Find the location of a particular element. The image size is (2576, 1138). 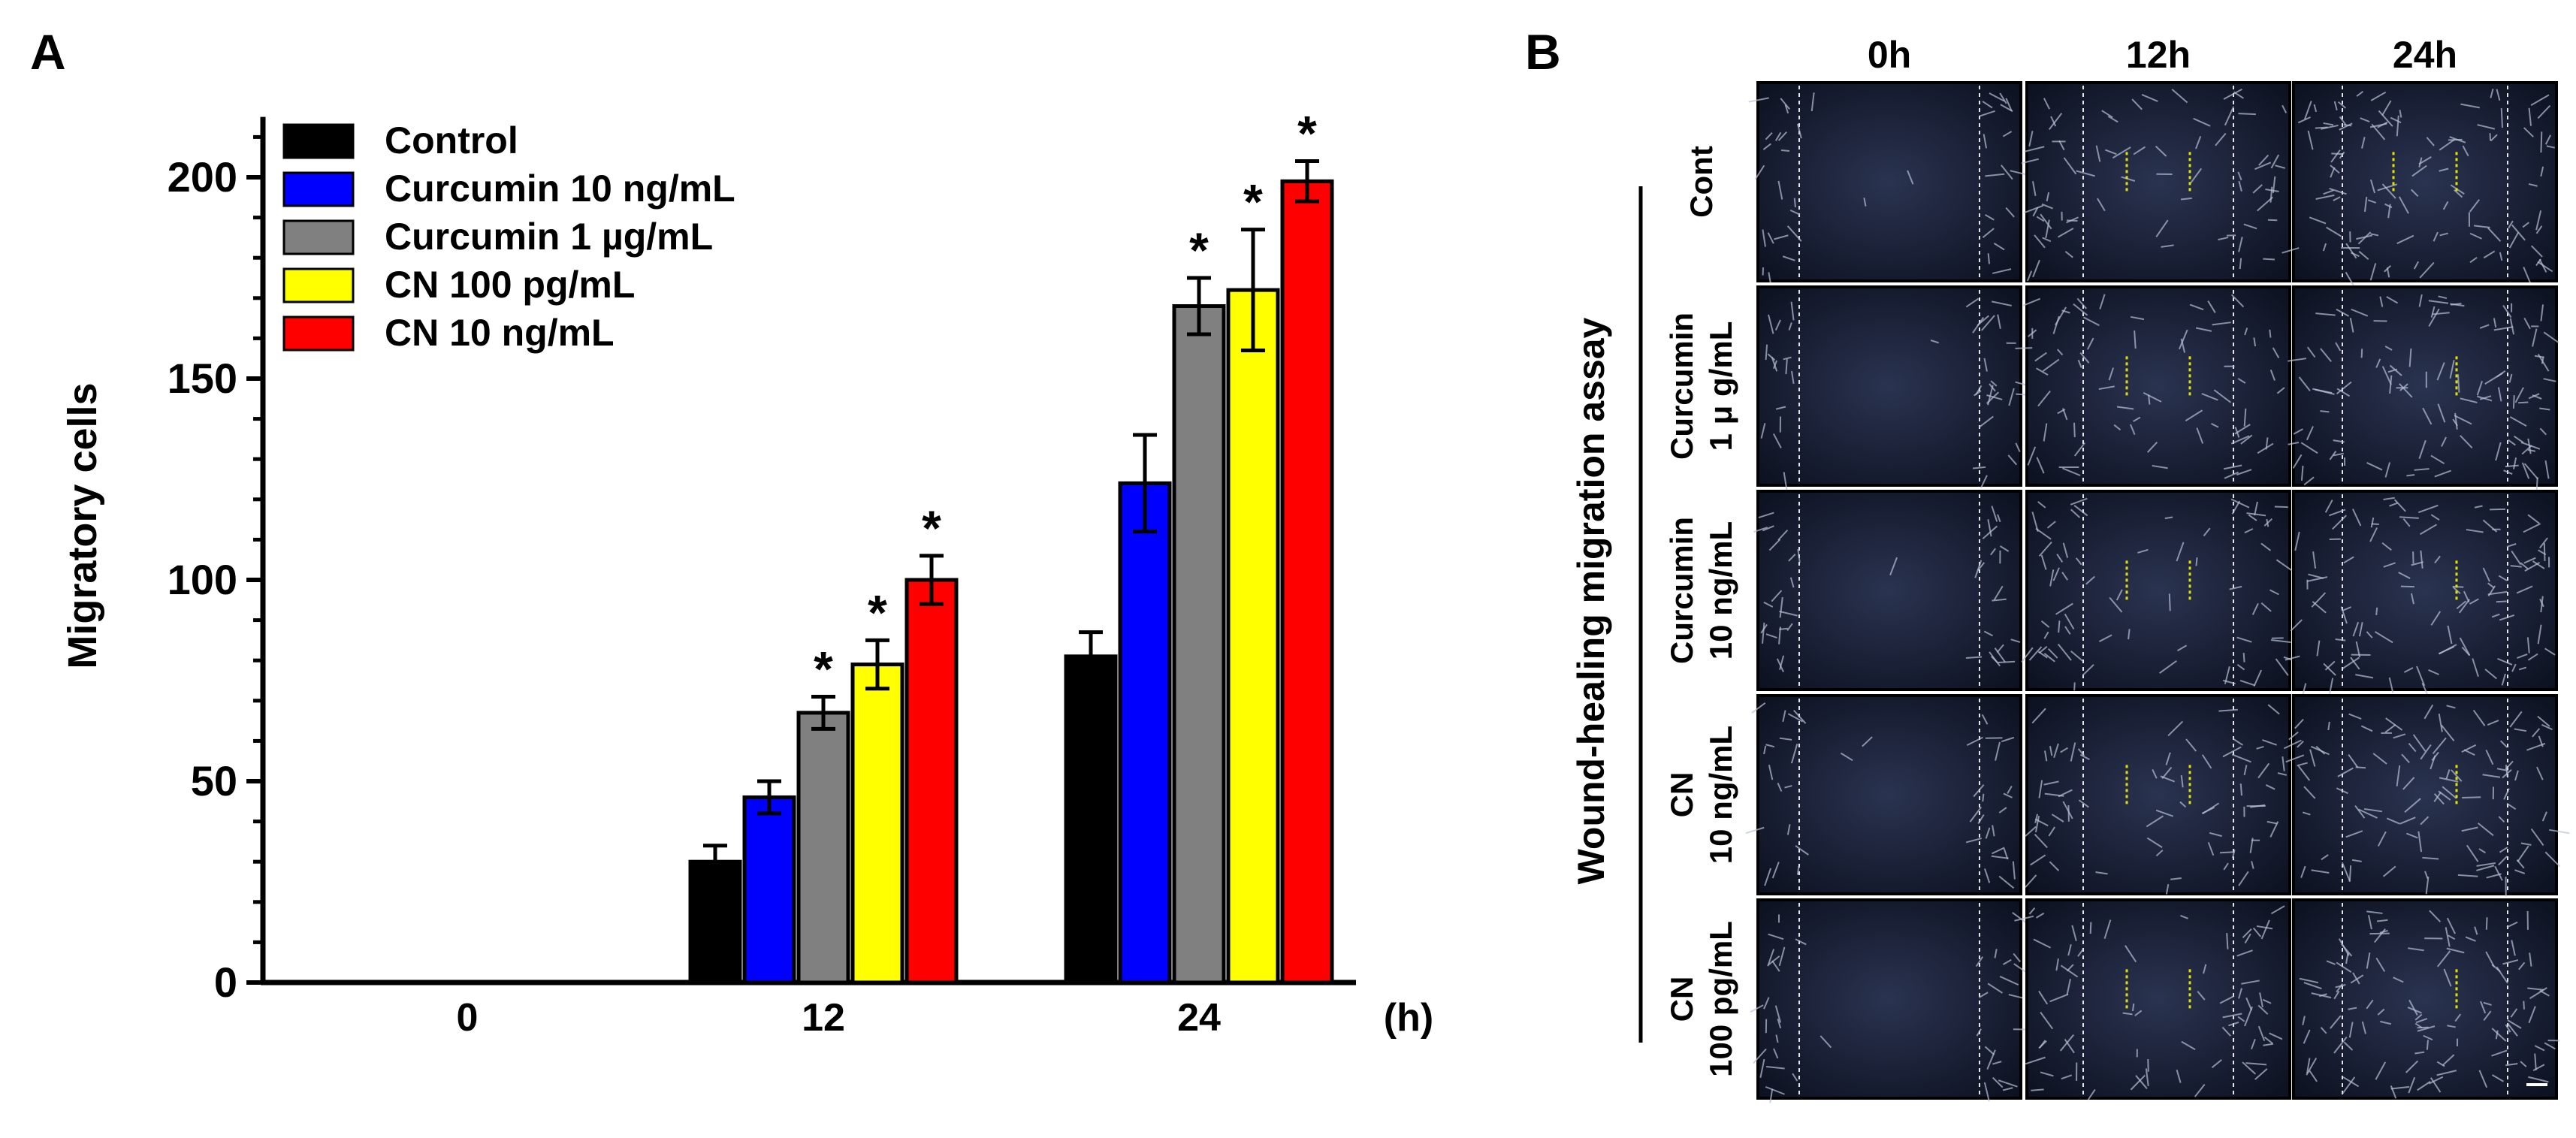

panel-a-label: A is located at coordinates (48, 52).